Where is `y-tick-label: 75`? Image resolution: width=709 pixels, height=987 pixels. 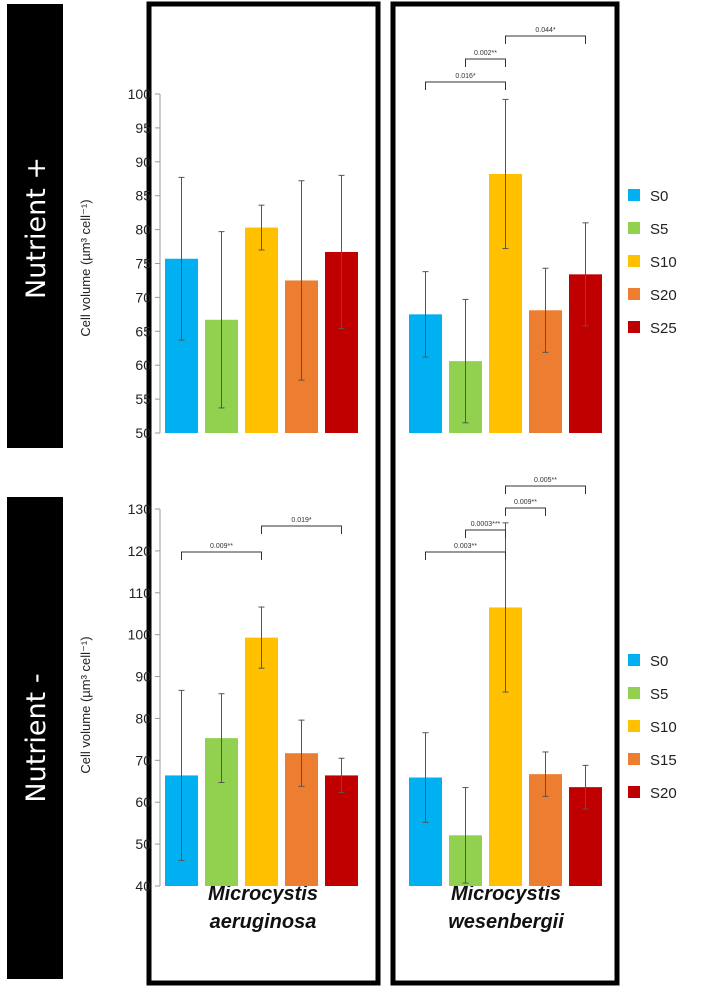 y-tick-label: 75 is located at coordinates (143, 264).